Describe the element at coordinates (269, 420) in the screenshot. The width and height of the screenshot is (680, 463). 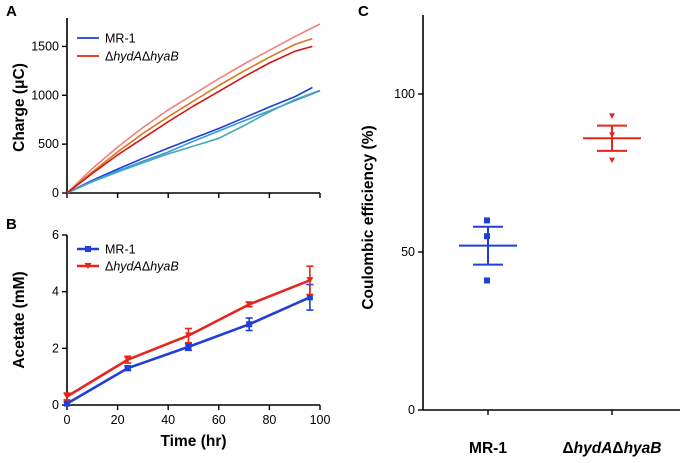
I see `x-tick-label: 80` at that location.